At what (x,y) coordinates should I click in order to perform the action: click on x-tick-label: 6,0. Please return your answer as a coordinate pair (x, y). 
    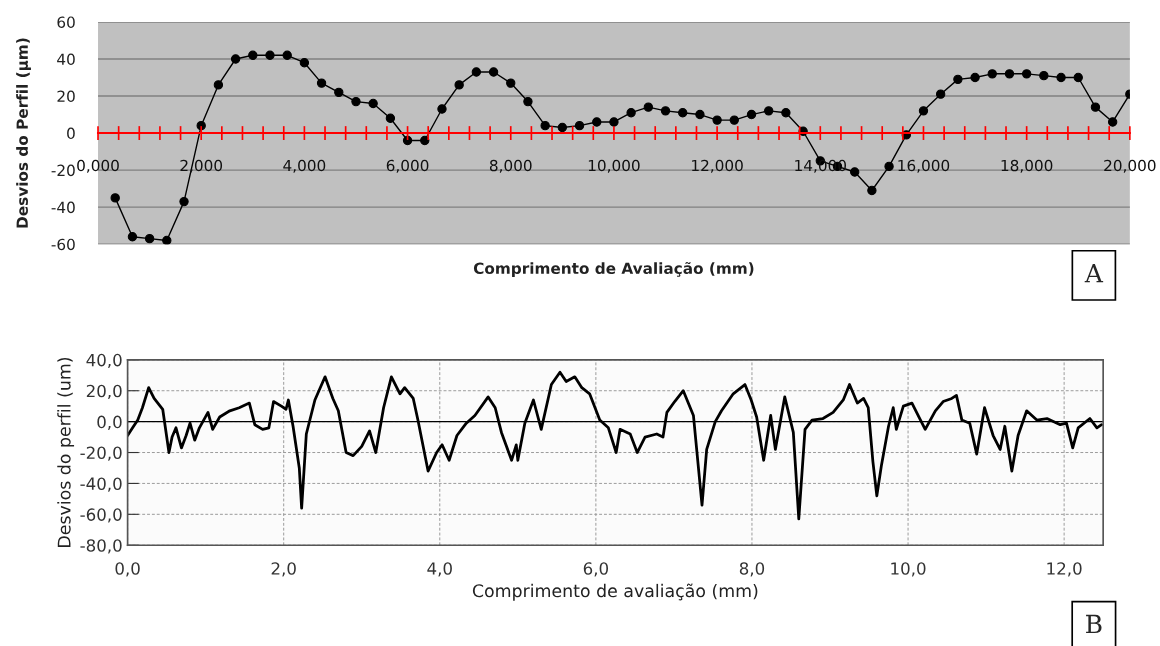
    Looking at the image, I should click on (596, 569).